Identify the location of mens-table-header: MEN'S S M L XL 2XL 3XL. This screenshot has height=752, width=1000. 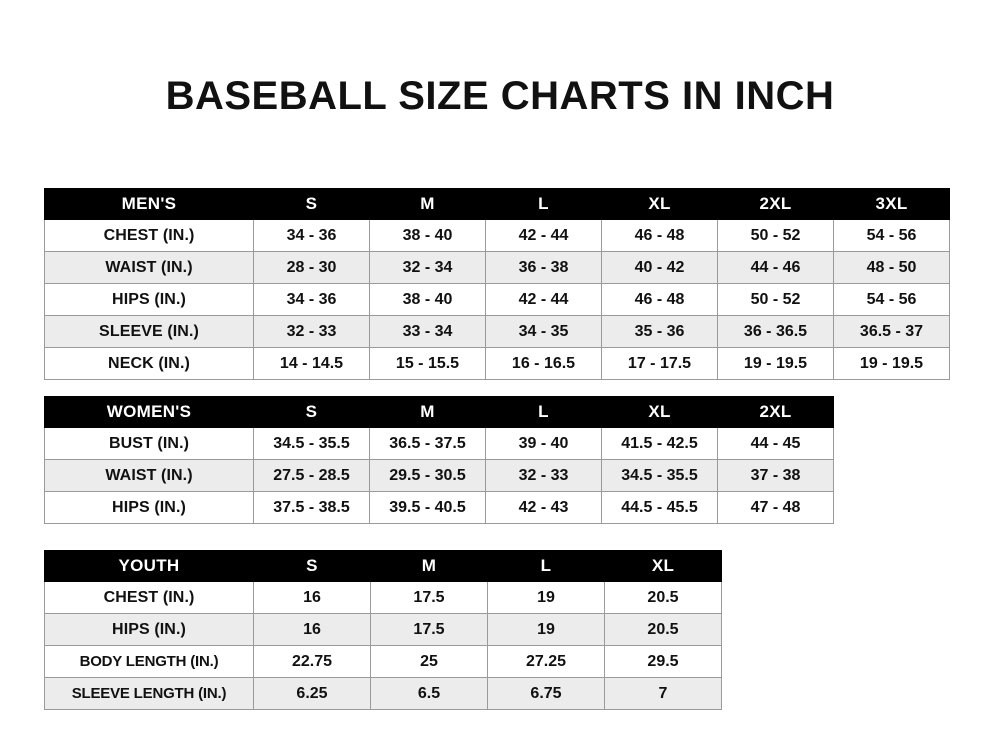
(497, 204).